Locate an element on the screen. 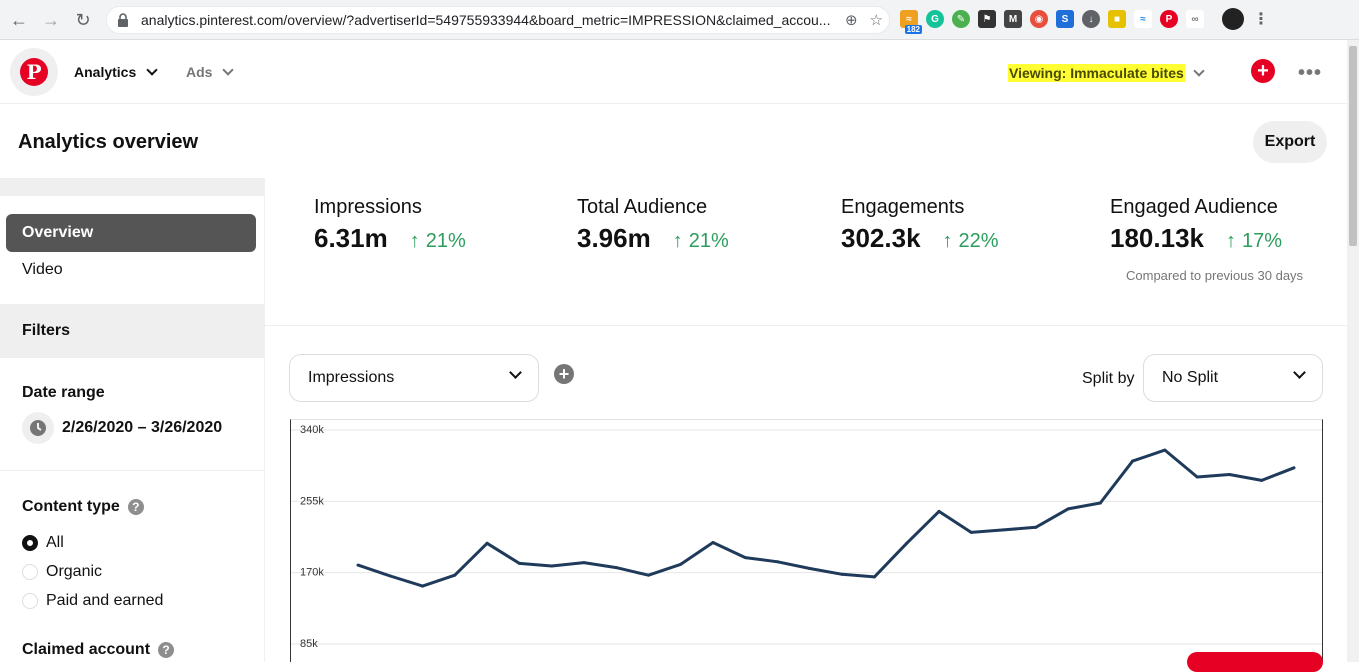  y-tick-label: 85k is located at coordinates (309, 644).